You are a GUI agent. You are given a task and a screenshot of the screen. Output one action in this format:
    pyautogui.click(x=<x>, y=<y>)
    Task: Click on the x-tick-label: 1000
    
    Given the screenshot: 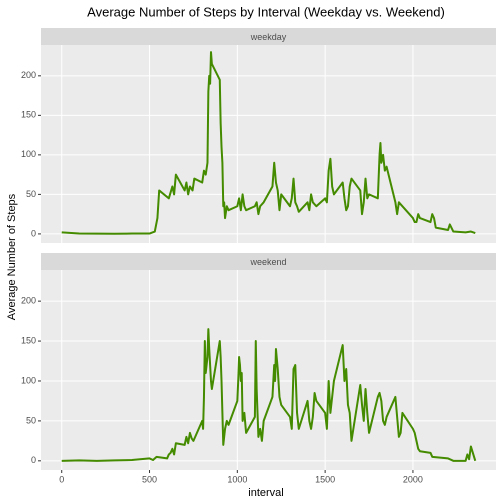 What is the action you would take?
    pyautogui.click(x=237, y=479)
    